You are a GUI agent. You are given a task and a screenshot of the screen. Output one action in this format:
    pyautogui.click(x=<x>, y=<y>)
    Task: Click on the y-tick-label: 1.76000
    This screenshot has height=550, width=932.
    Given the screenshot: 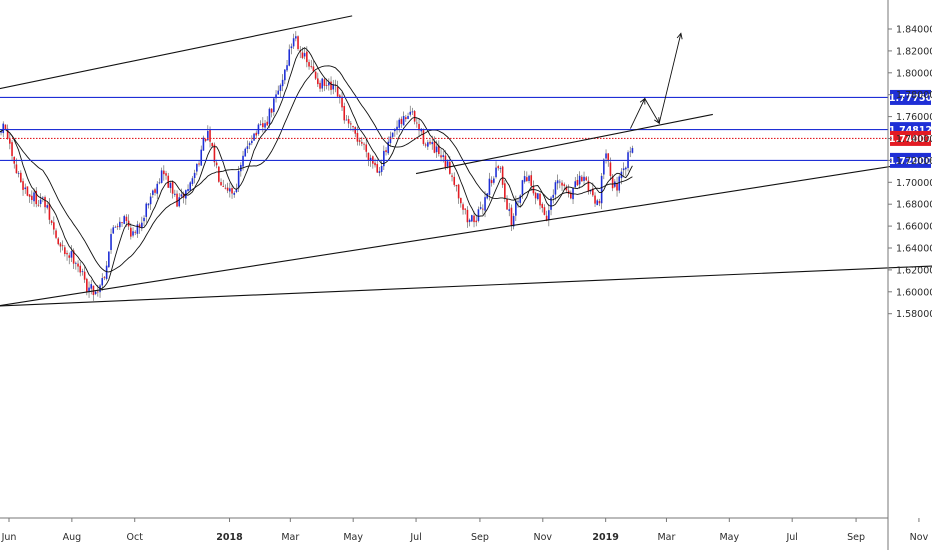 What is the action you would take?
    pyautogui.click(x=914, y=117)
    